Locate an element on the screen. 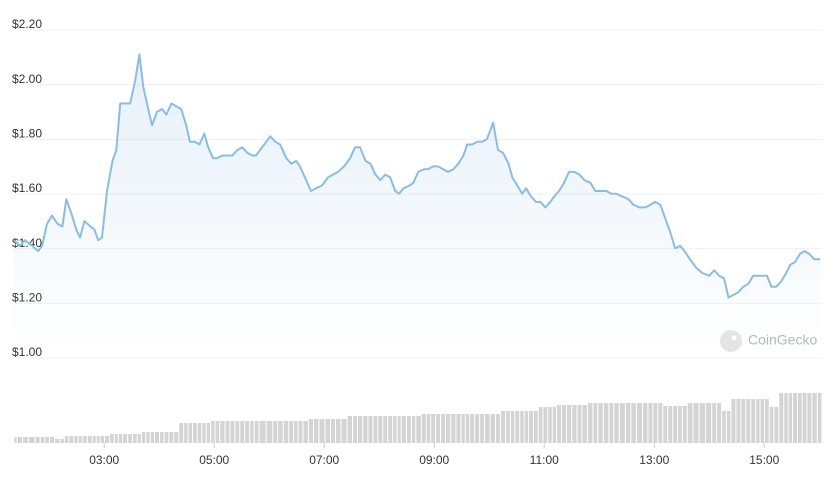 This screenshot has height=479, width=835. volume-bars is located at coordinates (418, 418).